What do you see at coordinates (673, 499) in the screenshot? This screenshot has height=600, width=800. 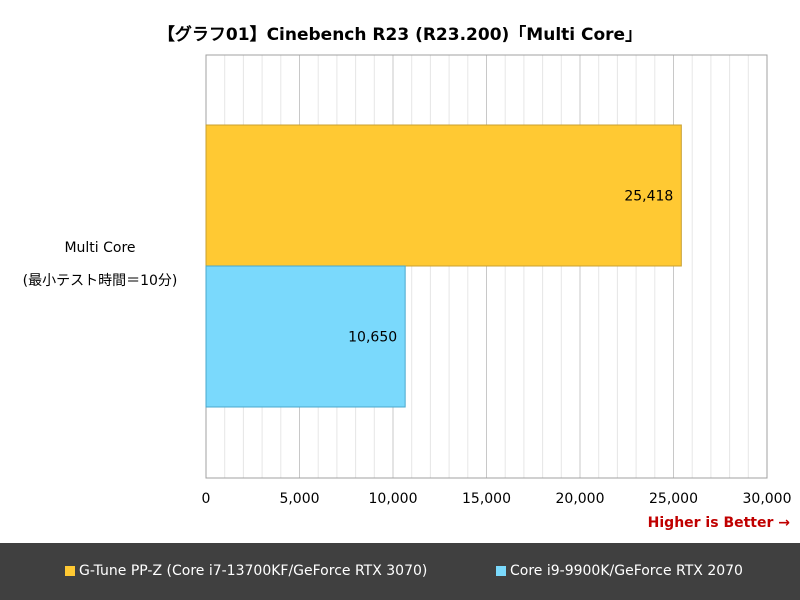 I see `x-tick-label: 25,000` at bounding box center [673, 499].